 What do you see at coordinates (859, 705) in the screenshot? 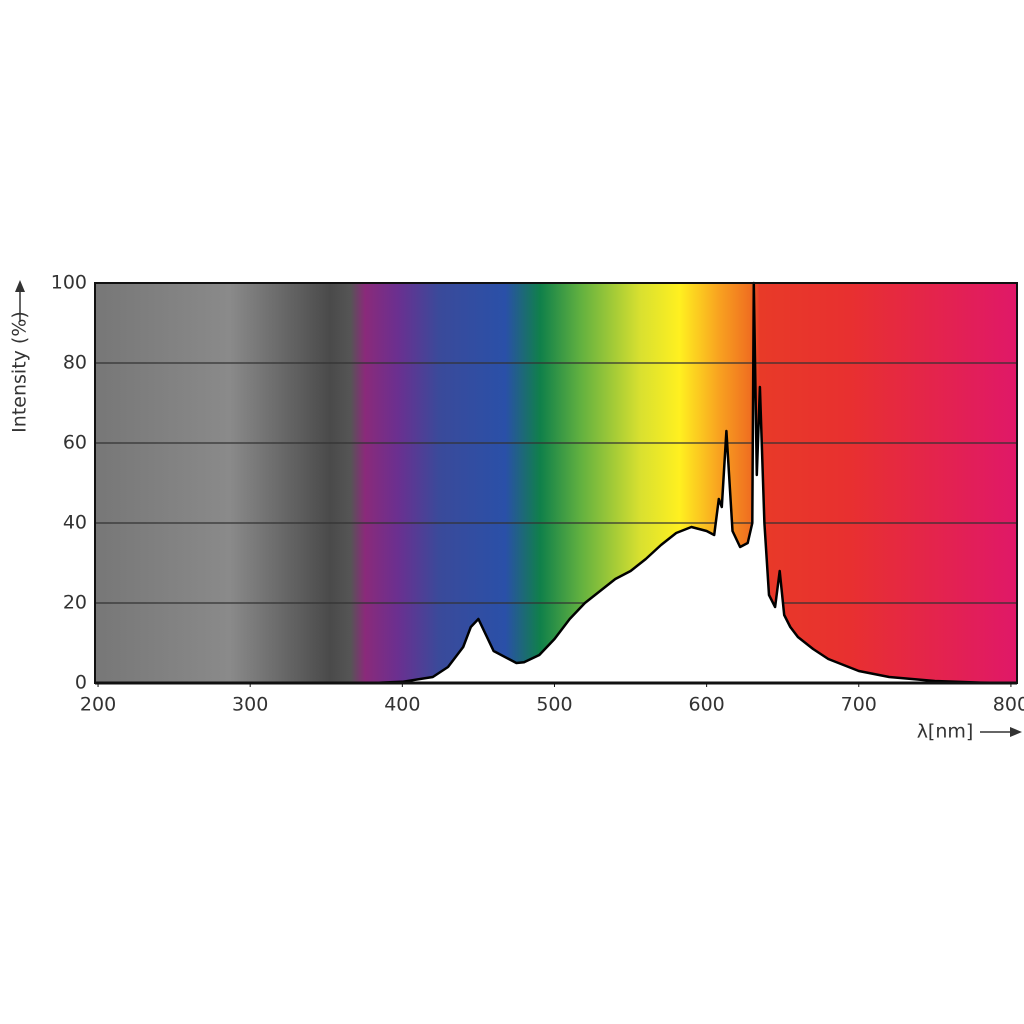
I see `x-tick-label: 700` at bounding box center [859, 705].